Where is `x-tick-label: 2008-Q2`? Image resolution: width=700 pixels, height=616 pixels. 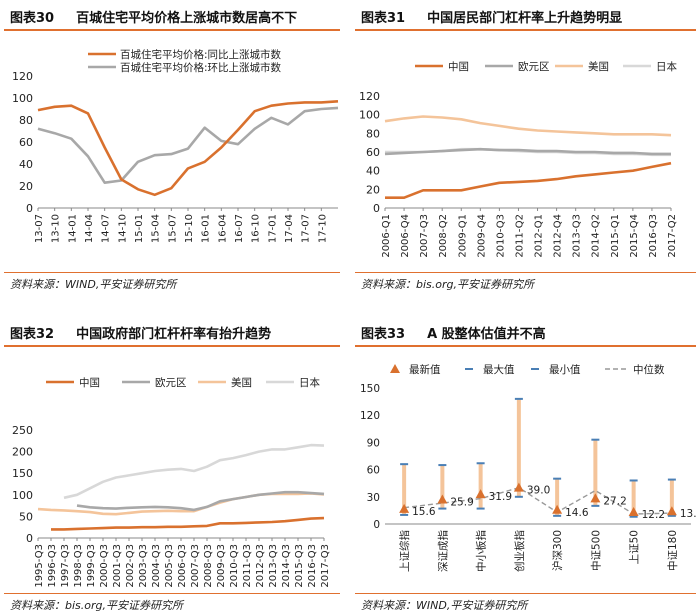 x-tick-label: 2008-Q2 is located at coordinates (443, 236).